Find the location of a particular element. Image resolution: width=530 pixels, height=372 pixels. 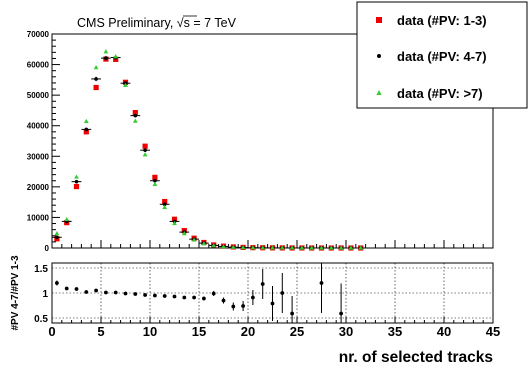

x-tick-label: 45 is located at coordinates (493, 331).